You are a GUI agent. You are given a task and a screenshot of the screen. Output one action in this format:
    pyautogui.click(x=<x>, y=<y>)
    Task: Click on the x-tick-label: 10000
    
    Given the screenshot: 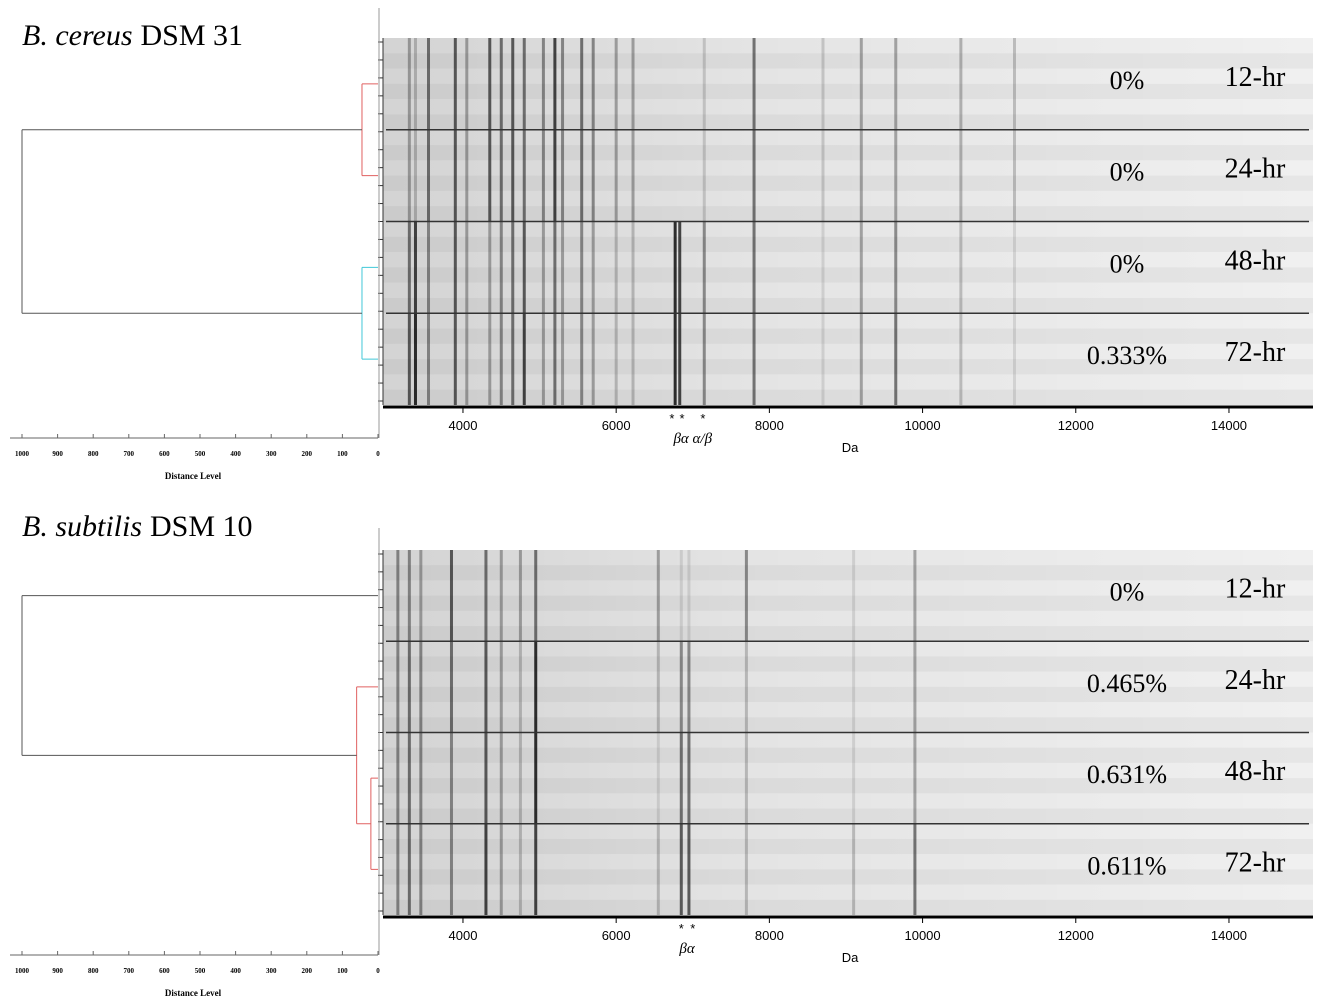 What is the action you would take?
    pyautogui.click(x=922, y=935)
    